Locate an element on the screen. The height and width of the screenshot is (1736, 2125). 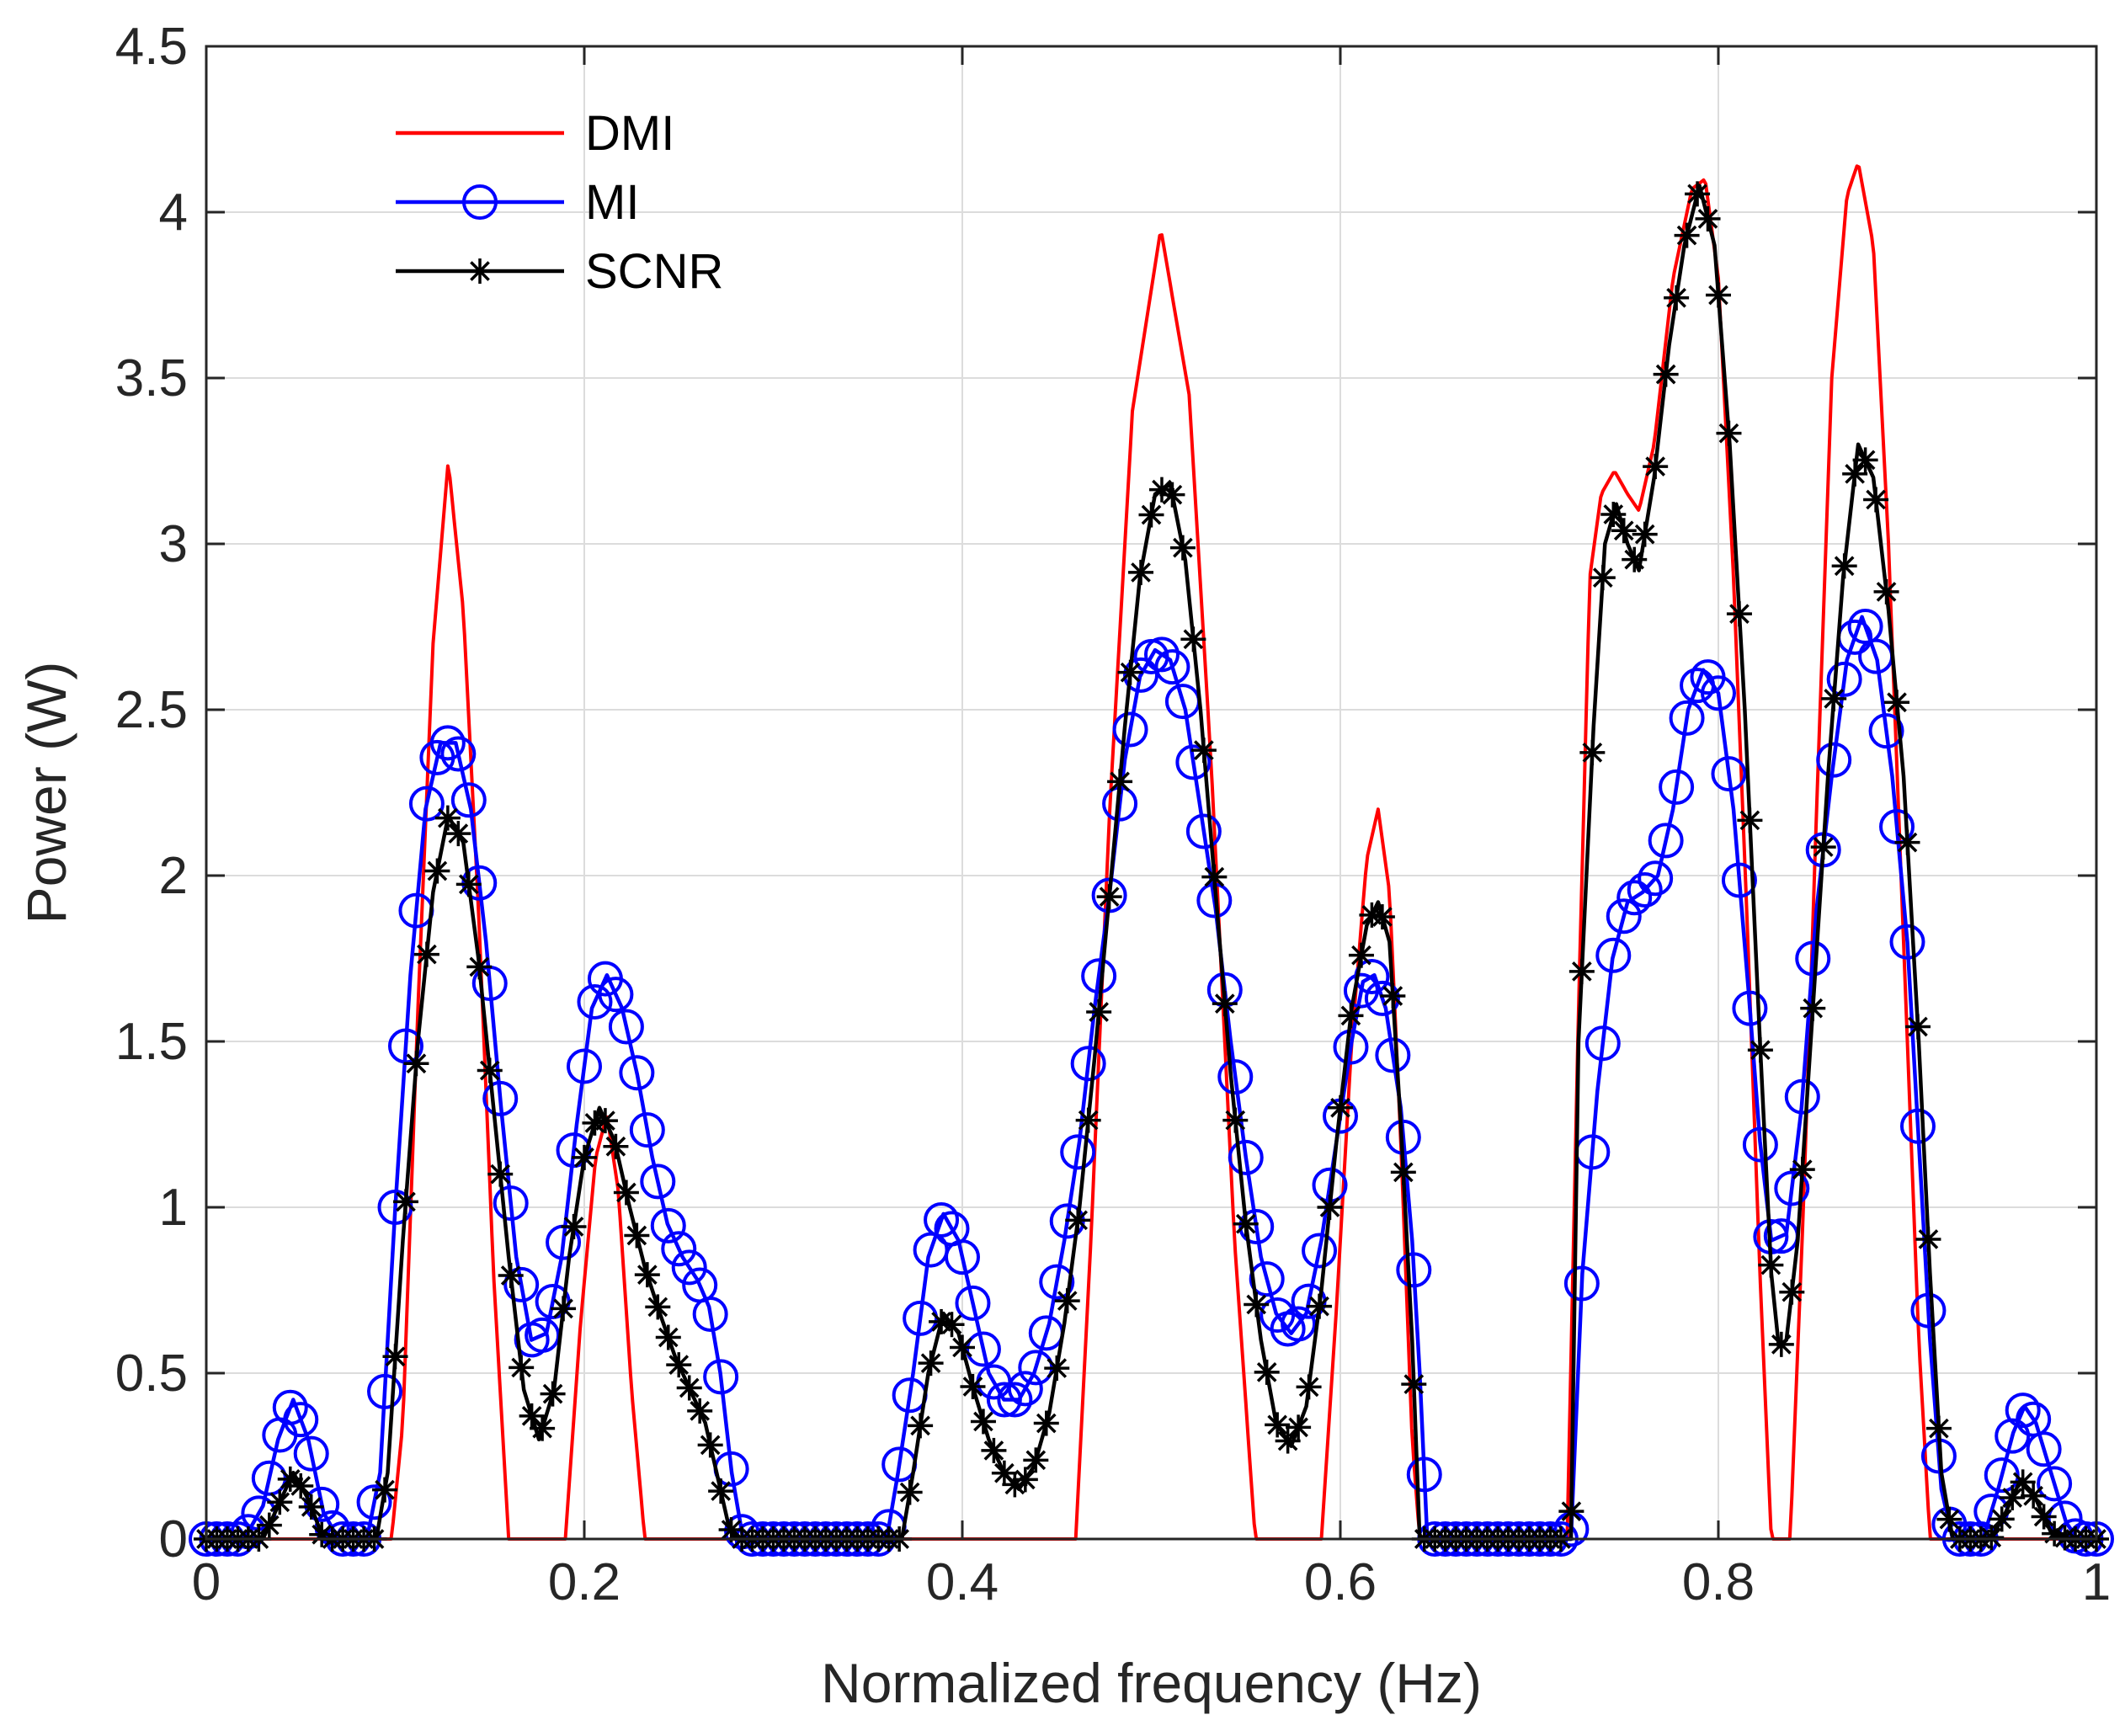
x-axis-title: Normalized frequency (Hz) is located at coordinates (1151, 1683).